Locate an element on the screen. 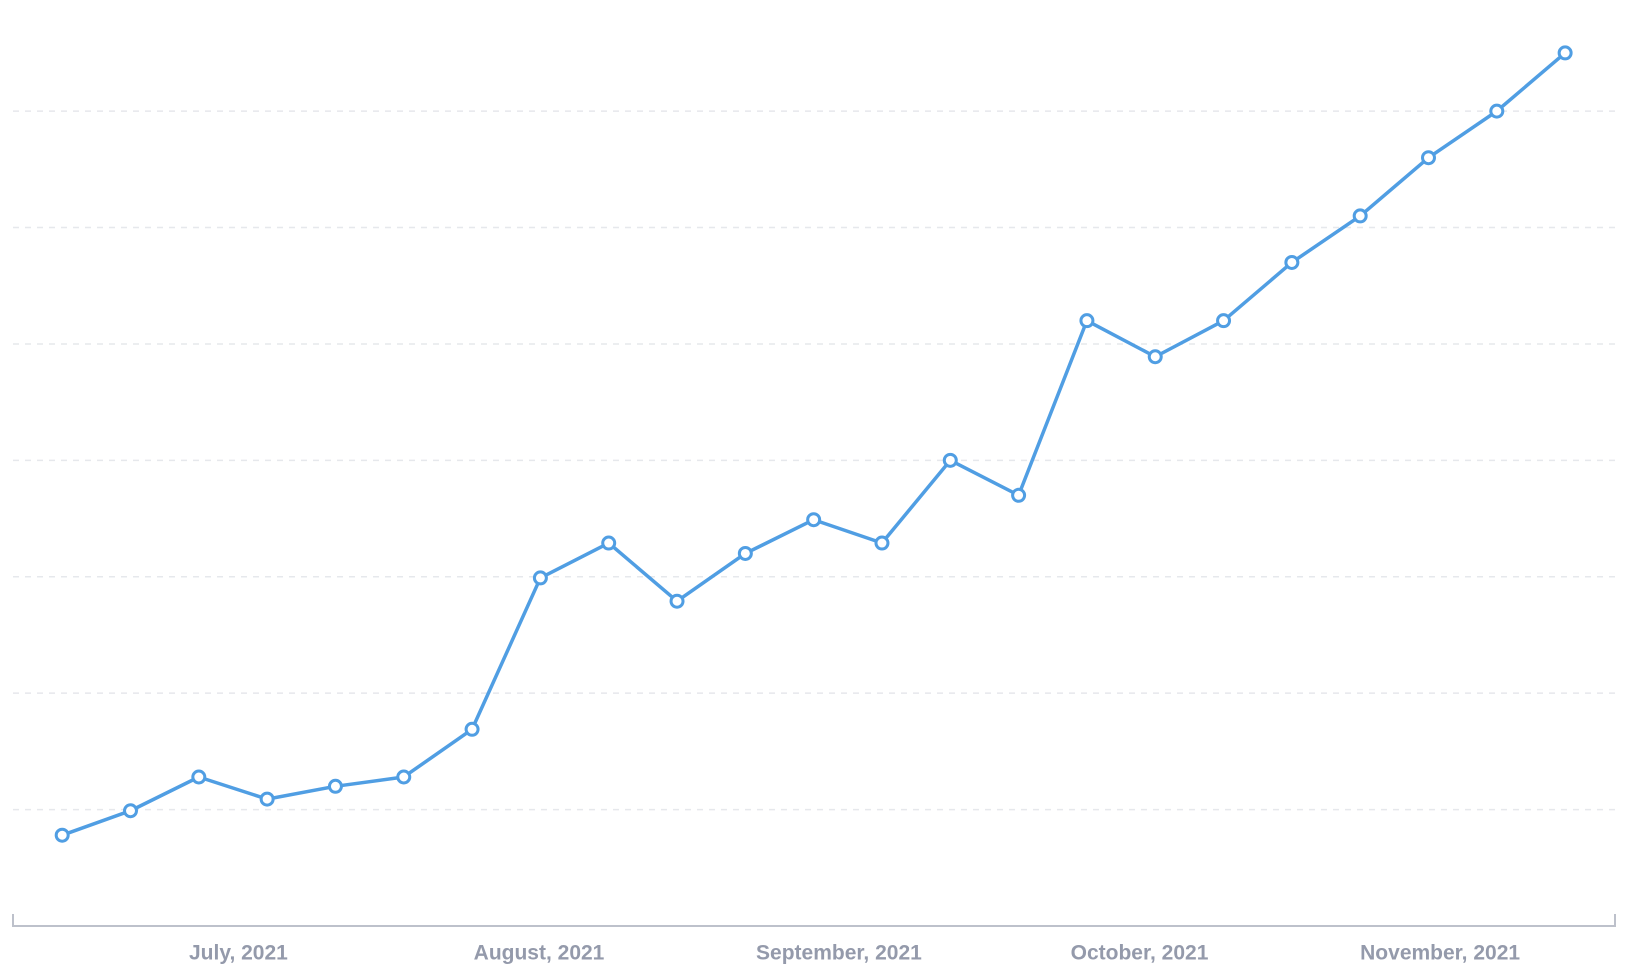 Image resolution: width=1627 pixels, height=980 pixels. x-tick-label: July, 2021 is located at coordinates (238, 953).